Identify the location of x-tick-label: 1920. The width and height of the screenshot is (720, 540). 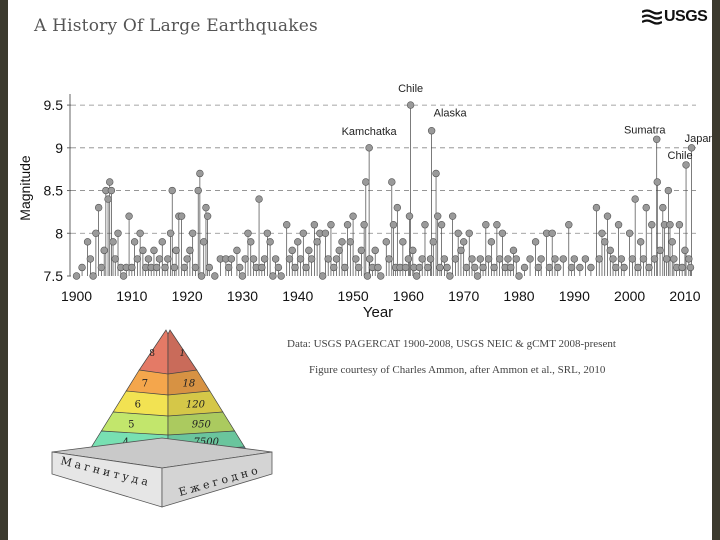
(187, 296).